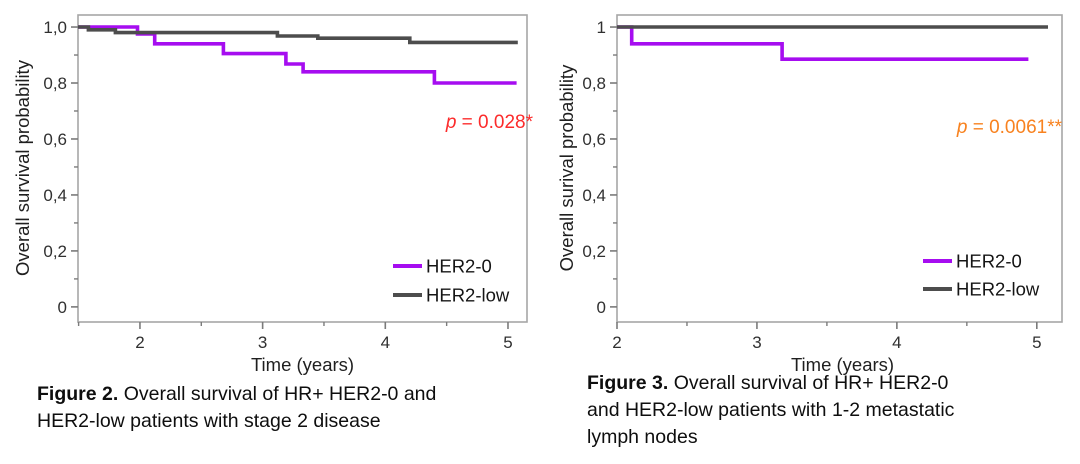  Describe the element at coordinates (1009, 127) in the screenshot. I see `p-value-annotation: p = 0.0061**` at that location.